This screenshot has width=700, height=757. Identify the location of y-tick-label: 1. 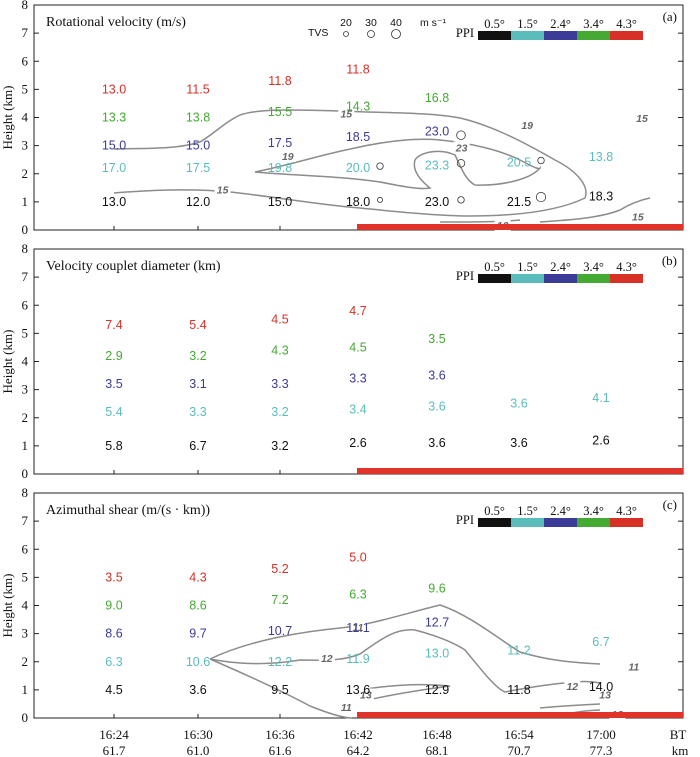
(25, 201).